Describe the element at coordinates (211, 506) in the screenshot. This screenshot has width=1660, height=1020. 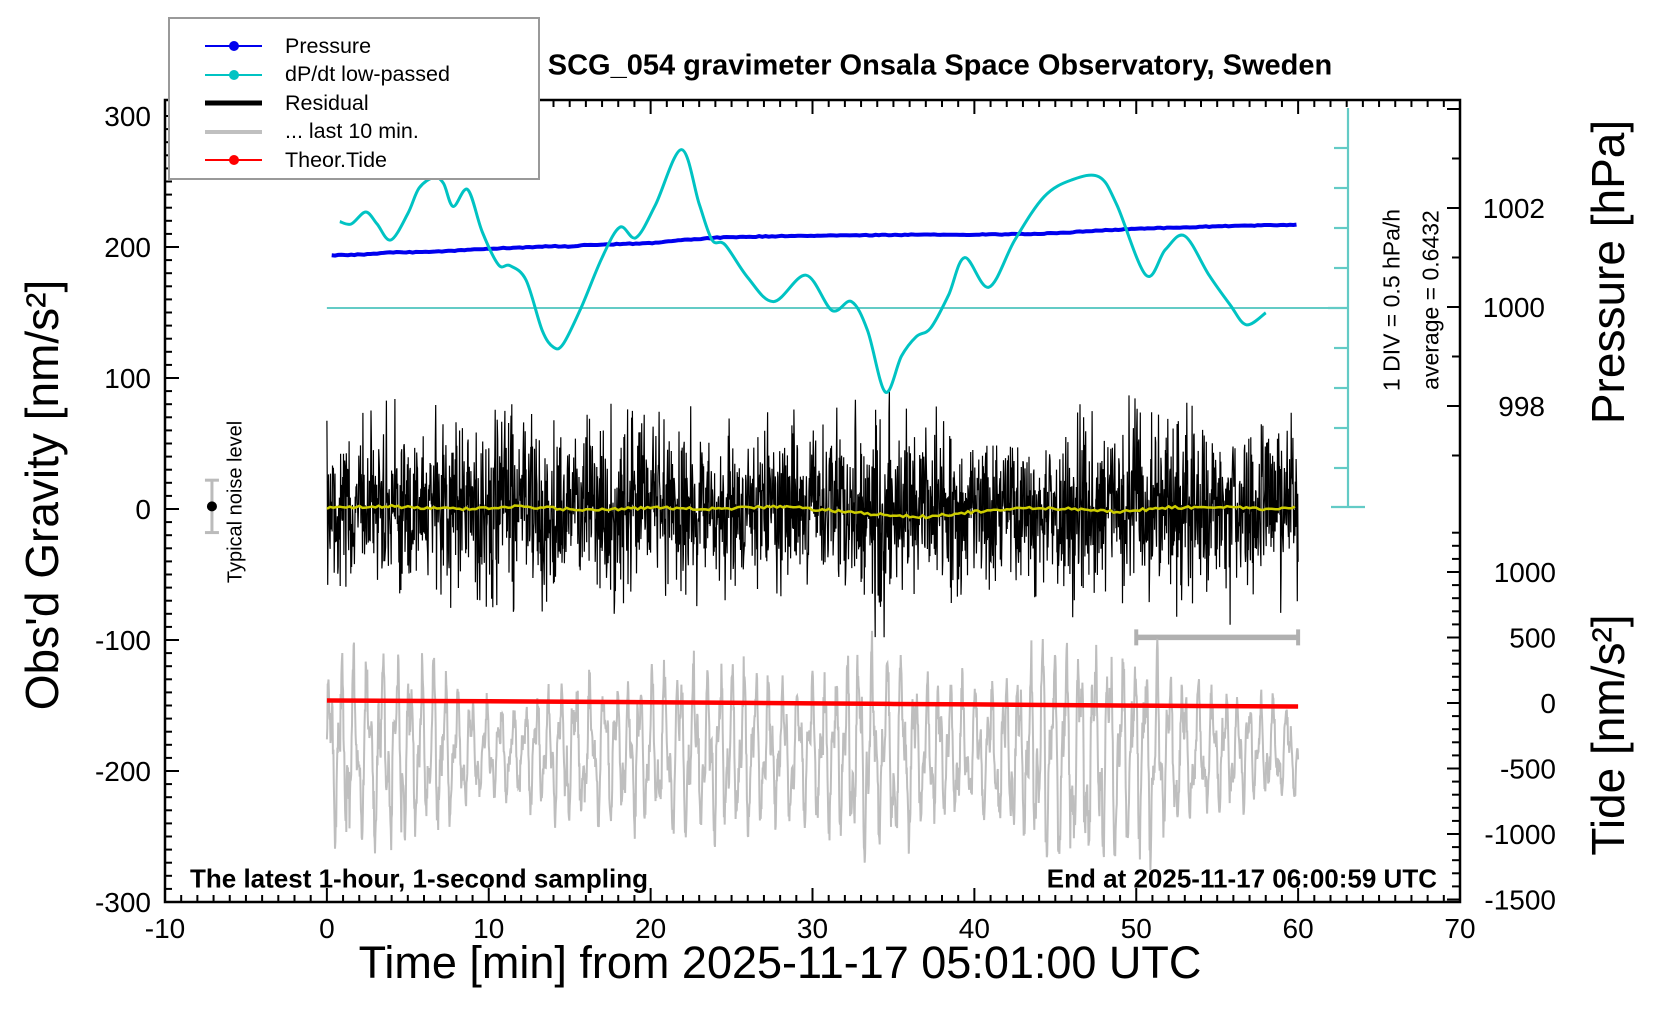
I see `noise-level-marker` at that location.